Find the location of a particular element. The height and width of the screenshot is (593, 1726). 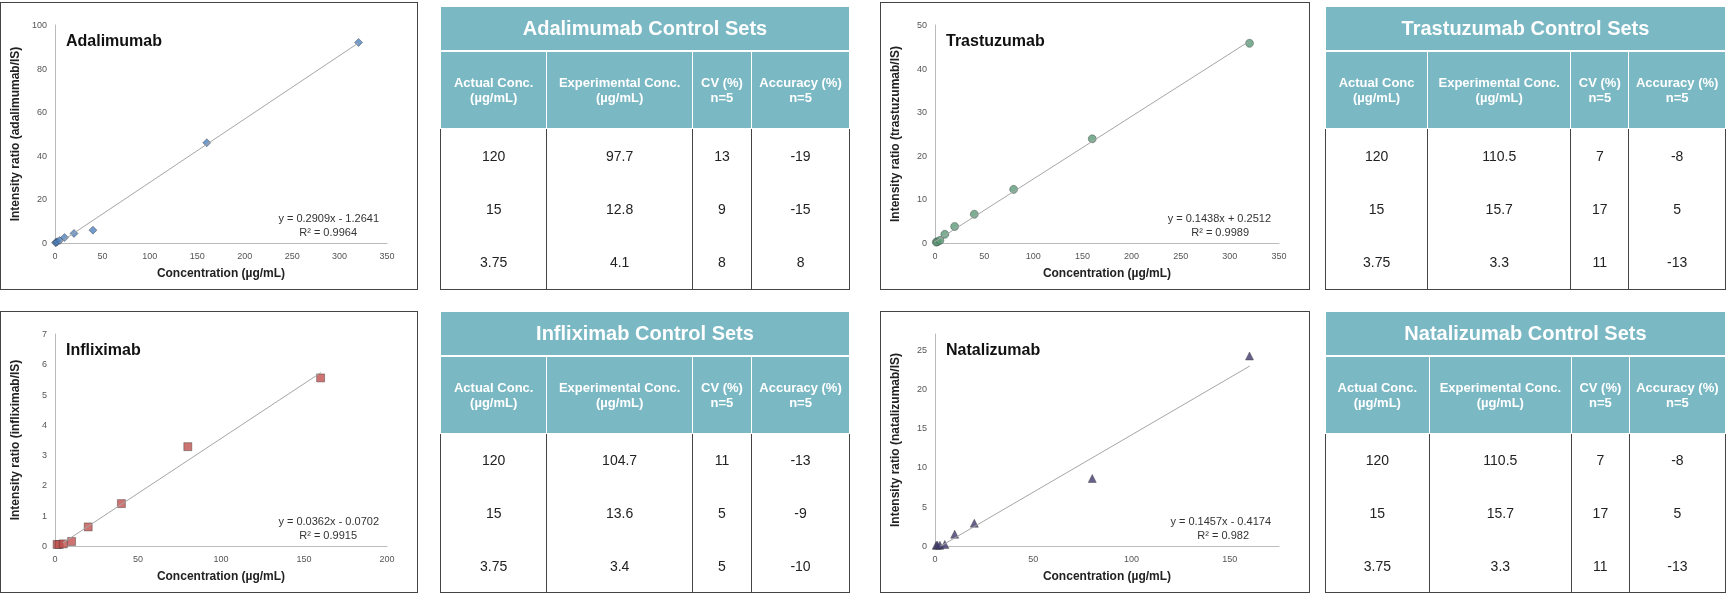

annotation: R² = 0.9915 is located at coordinates (328, 534).